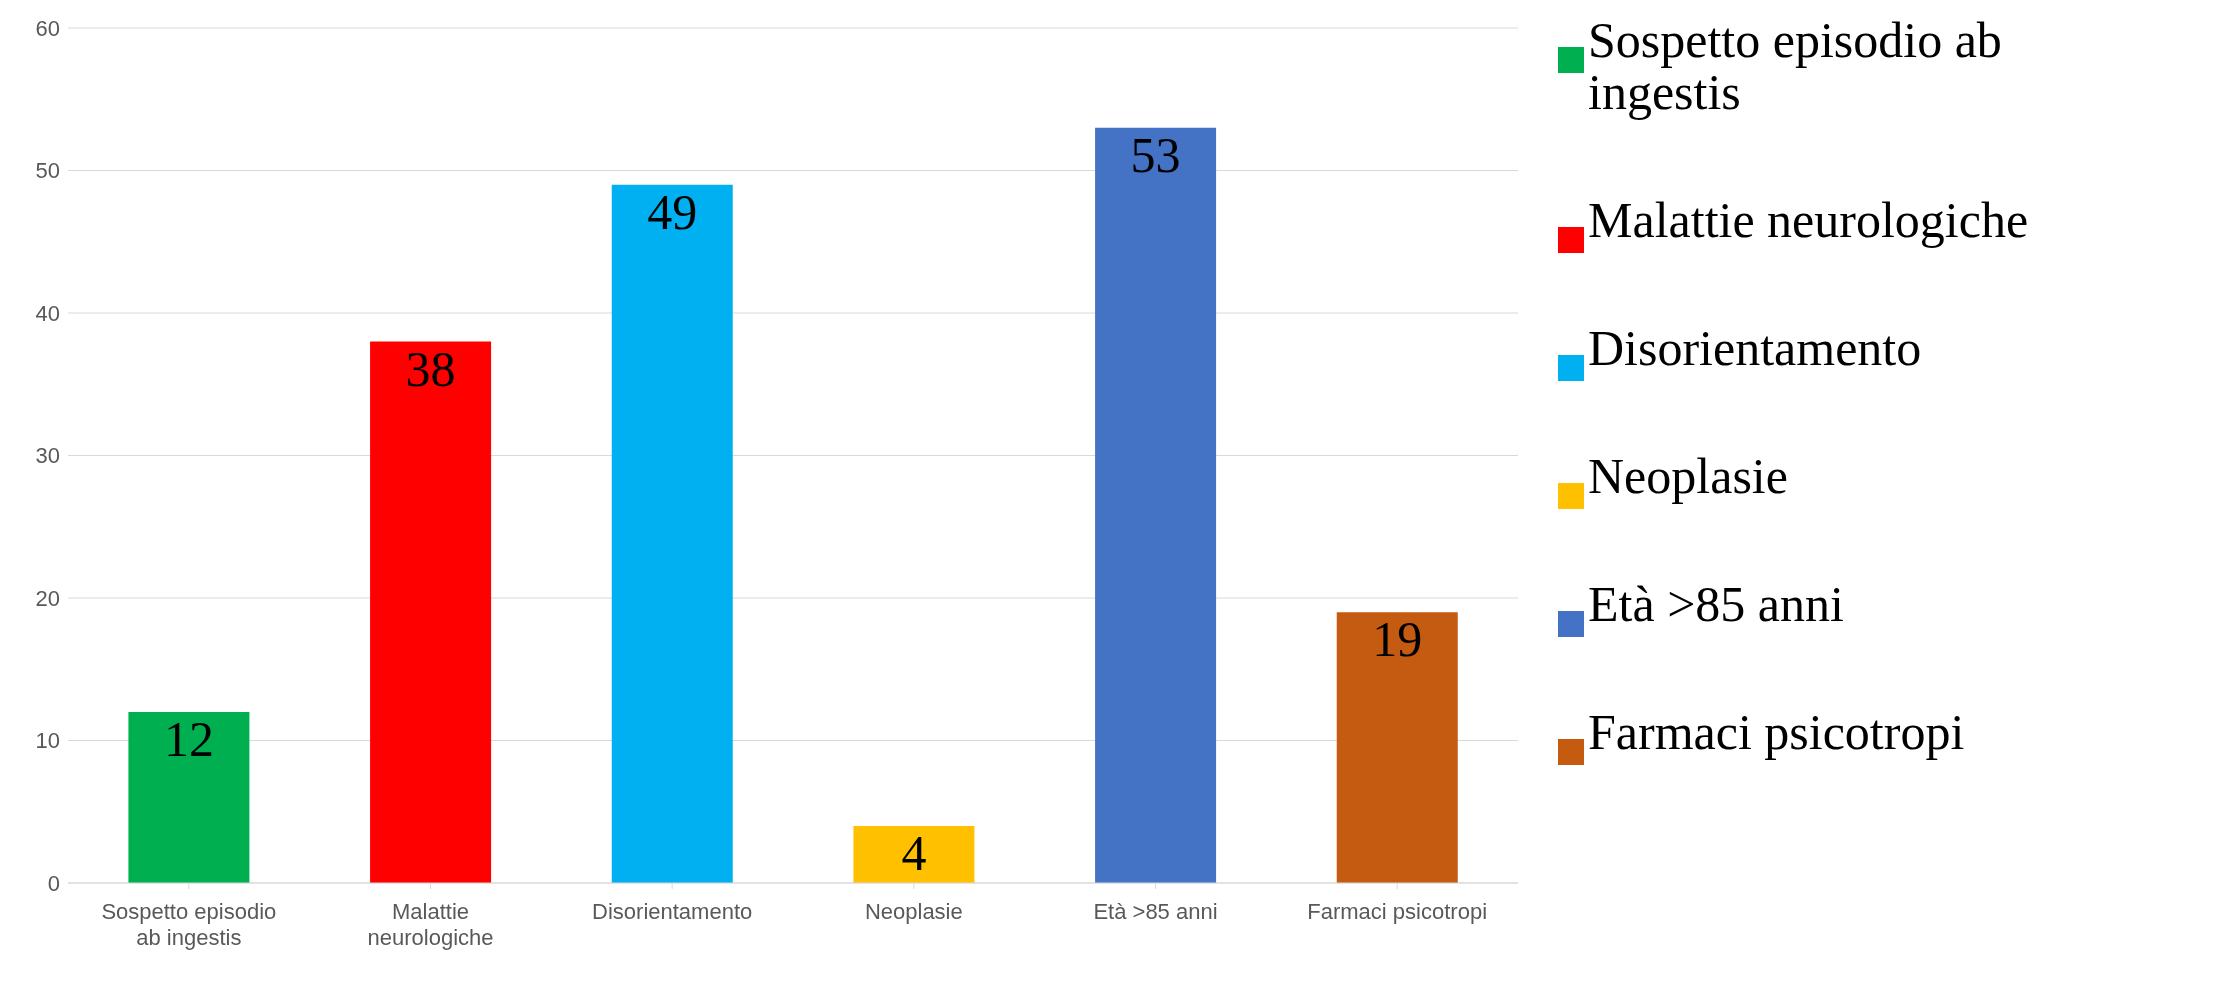 The width and height of the screenshot is (2224, 981). What do you see at coordinates (53, 883) in the screenshot?
I see `y-tick-label: 0` at bounding box center [53, 883].